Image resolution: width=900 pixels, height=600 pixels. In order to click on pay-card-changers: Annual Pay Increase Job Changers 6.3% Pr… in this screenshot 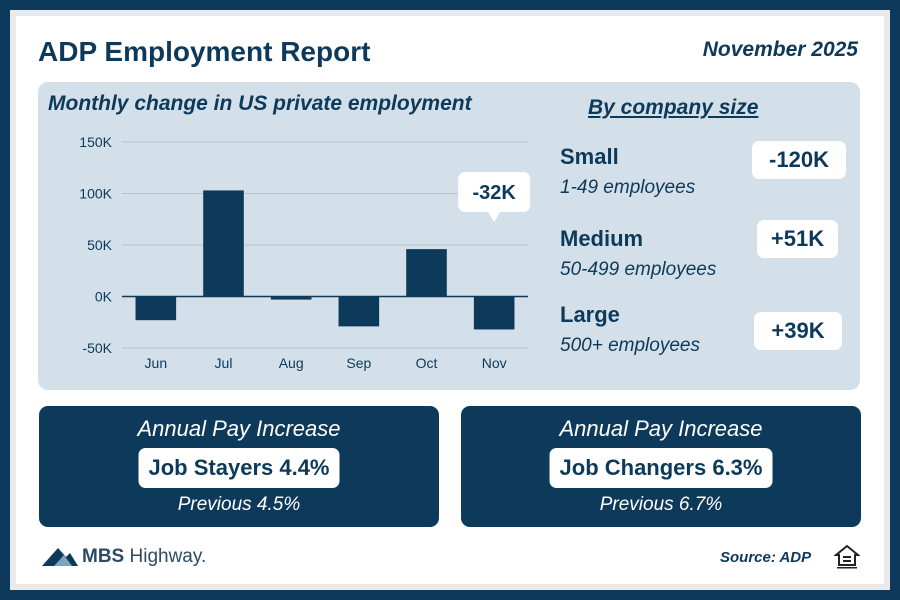, I will do `click(661, 466)`.